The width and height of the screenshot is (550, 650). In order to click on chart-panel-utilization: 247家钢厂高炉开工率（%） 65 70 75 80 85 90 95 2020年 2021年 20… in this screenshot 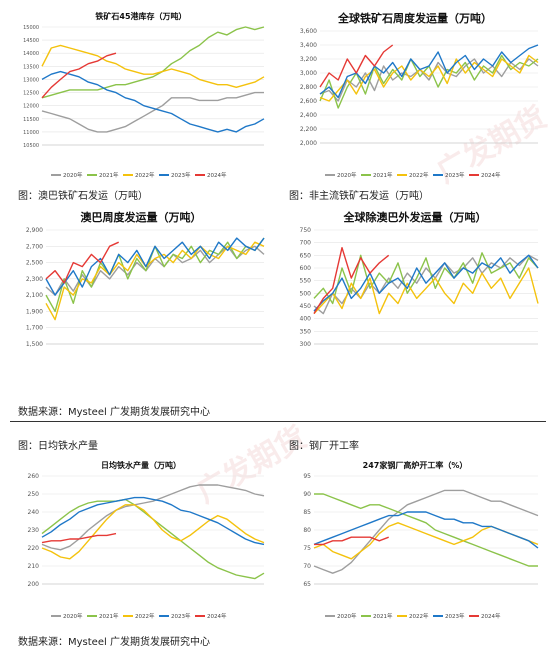, I will do `click(415, 539)`.